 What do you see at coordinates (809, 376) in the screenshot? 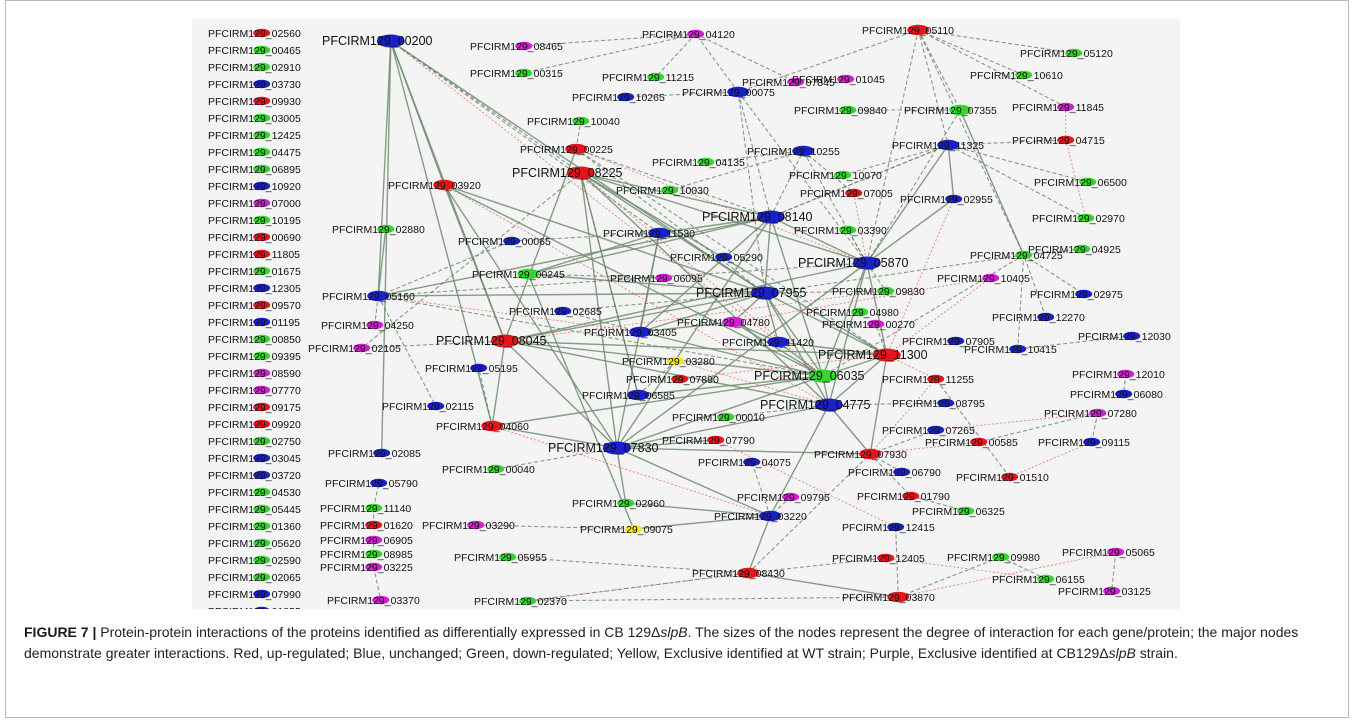
I see `node-06035: PFCIRM129_06035` at bounding box center [809, 376].